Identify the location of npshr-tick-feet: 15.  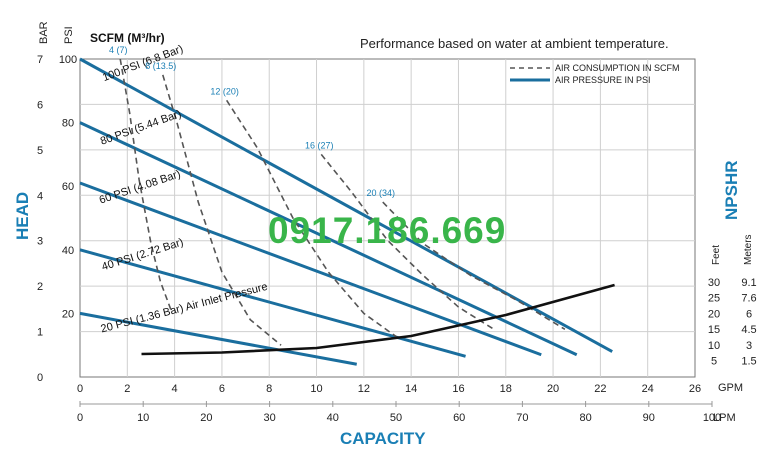
(714, 330).